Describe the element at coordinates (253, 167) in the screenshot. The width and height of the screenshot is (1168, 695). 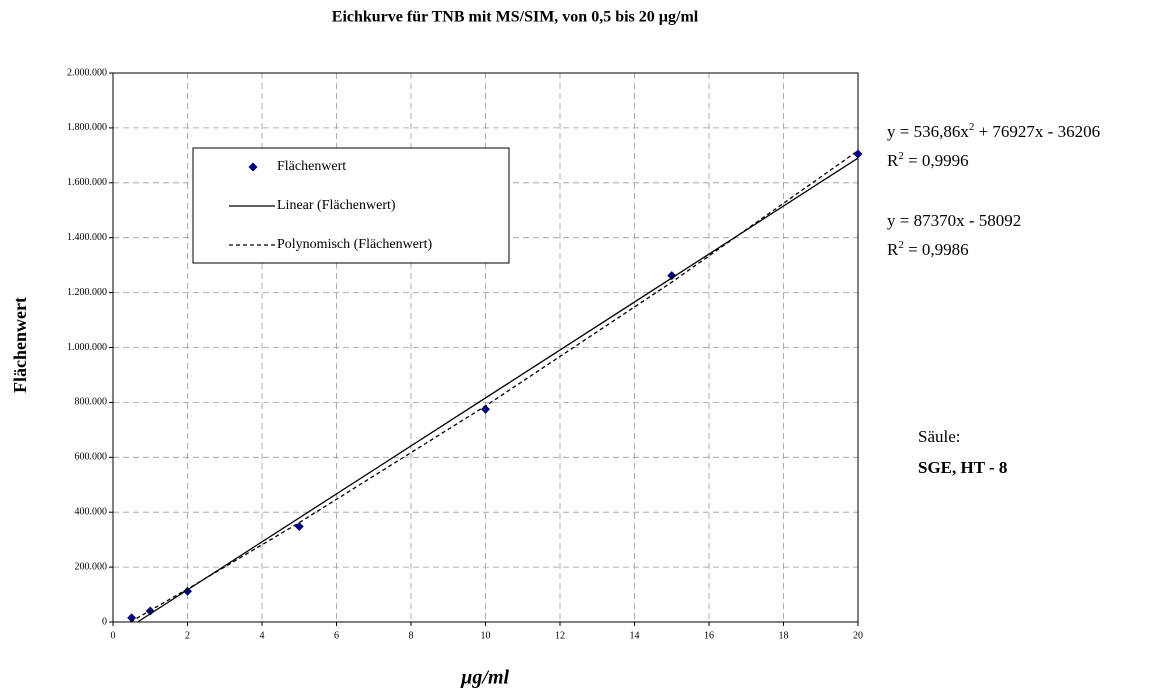
I see `legend-marker` at that location.